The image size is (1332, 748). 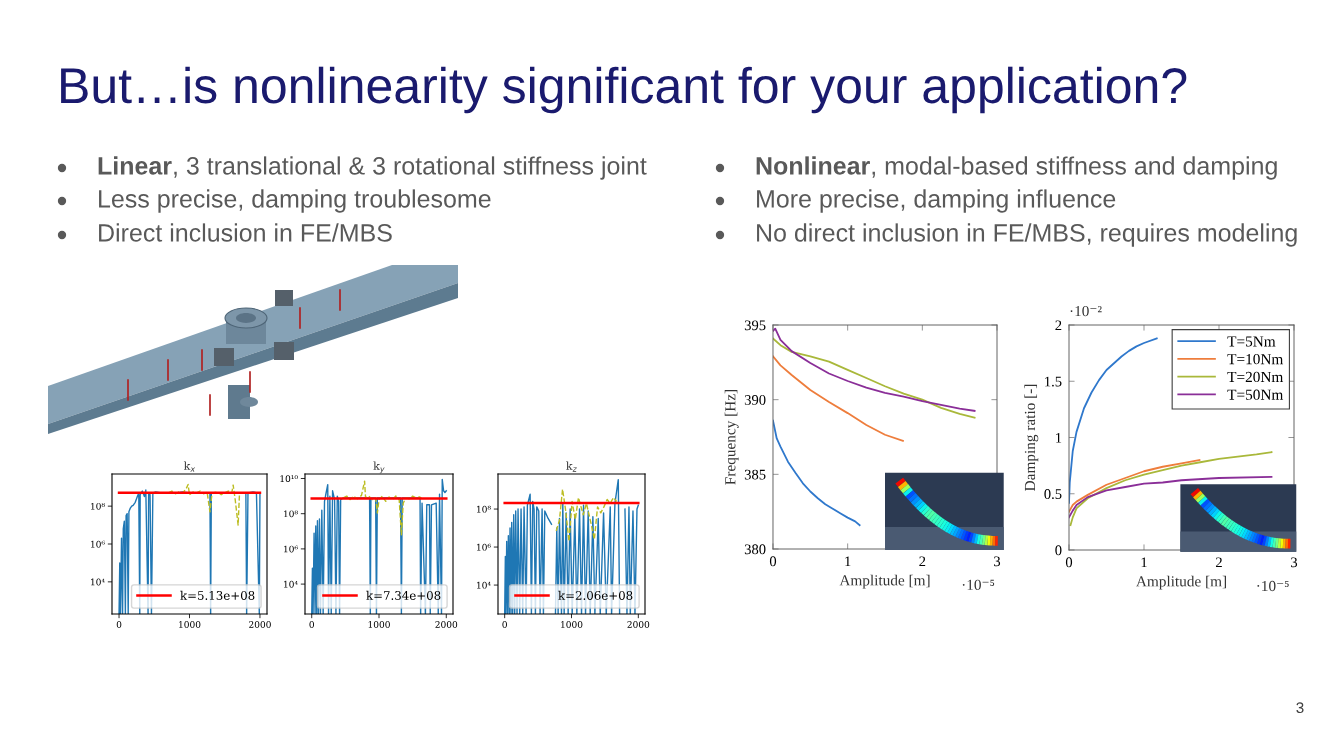 What do you see at coordinates (1031, 437) in the screenshot?
I see `y-axis-title: Damping ratio [-]` at bounding box center [1031, 437].